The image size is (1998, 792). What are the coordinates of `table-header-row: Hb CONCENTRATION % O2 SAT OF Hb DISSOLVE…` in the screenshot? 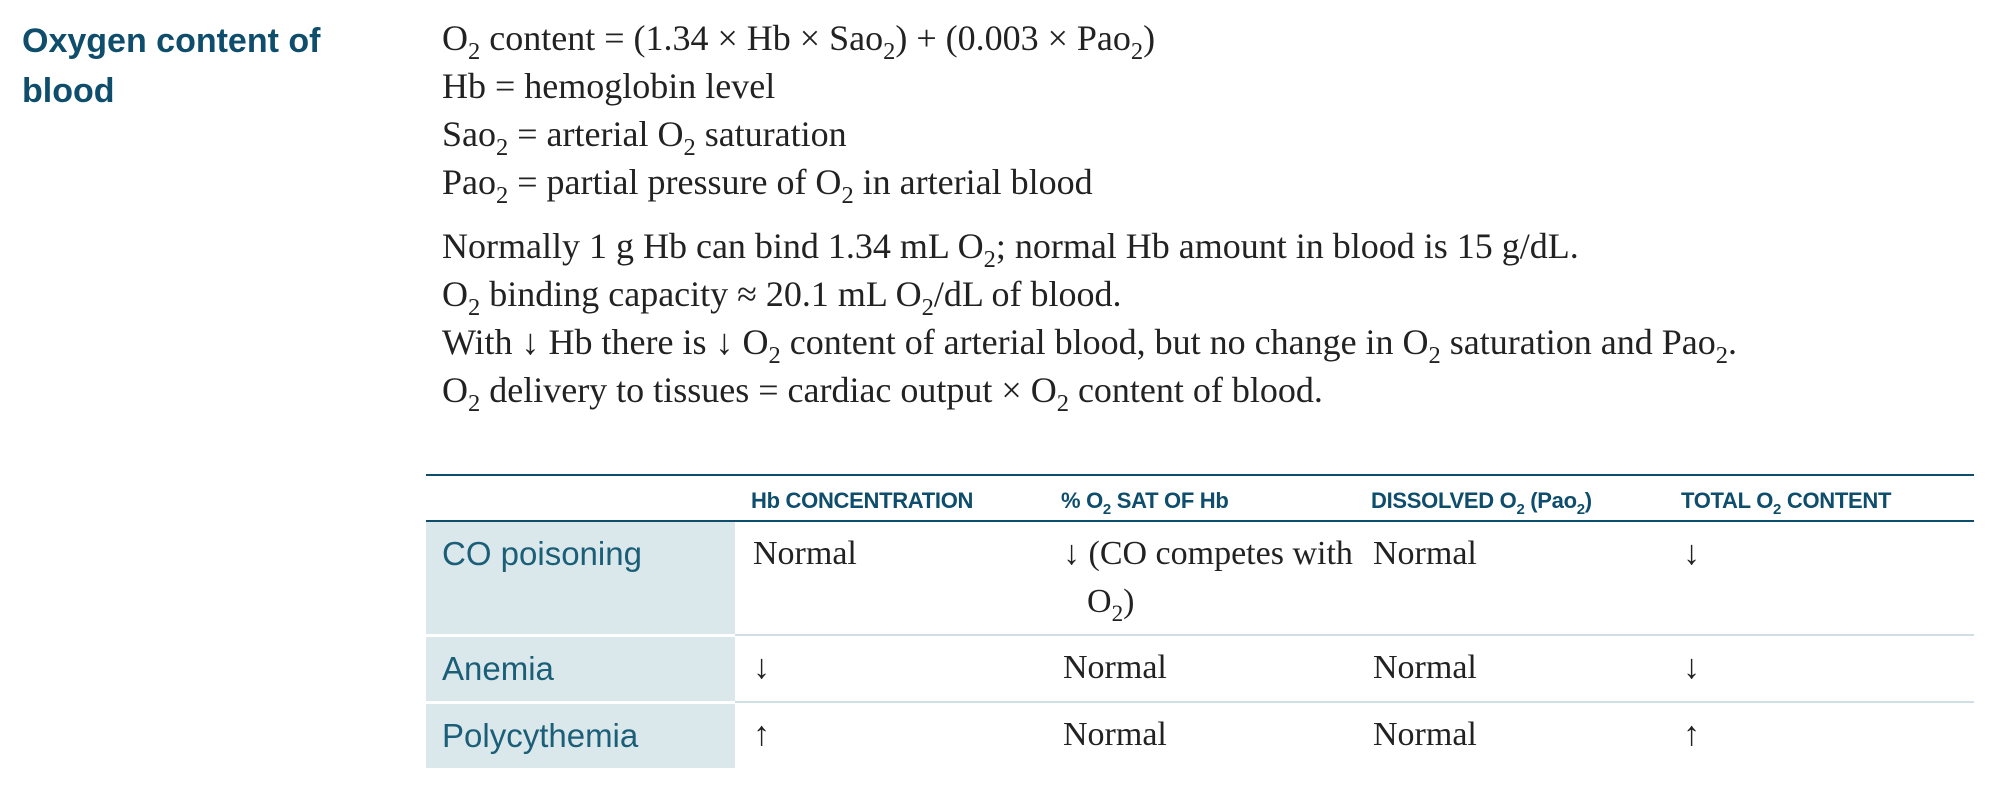 It's located at (1200, 498).